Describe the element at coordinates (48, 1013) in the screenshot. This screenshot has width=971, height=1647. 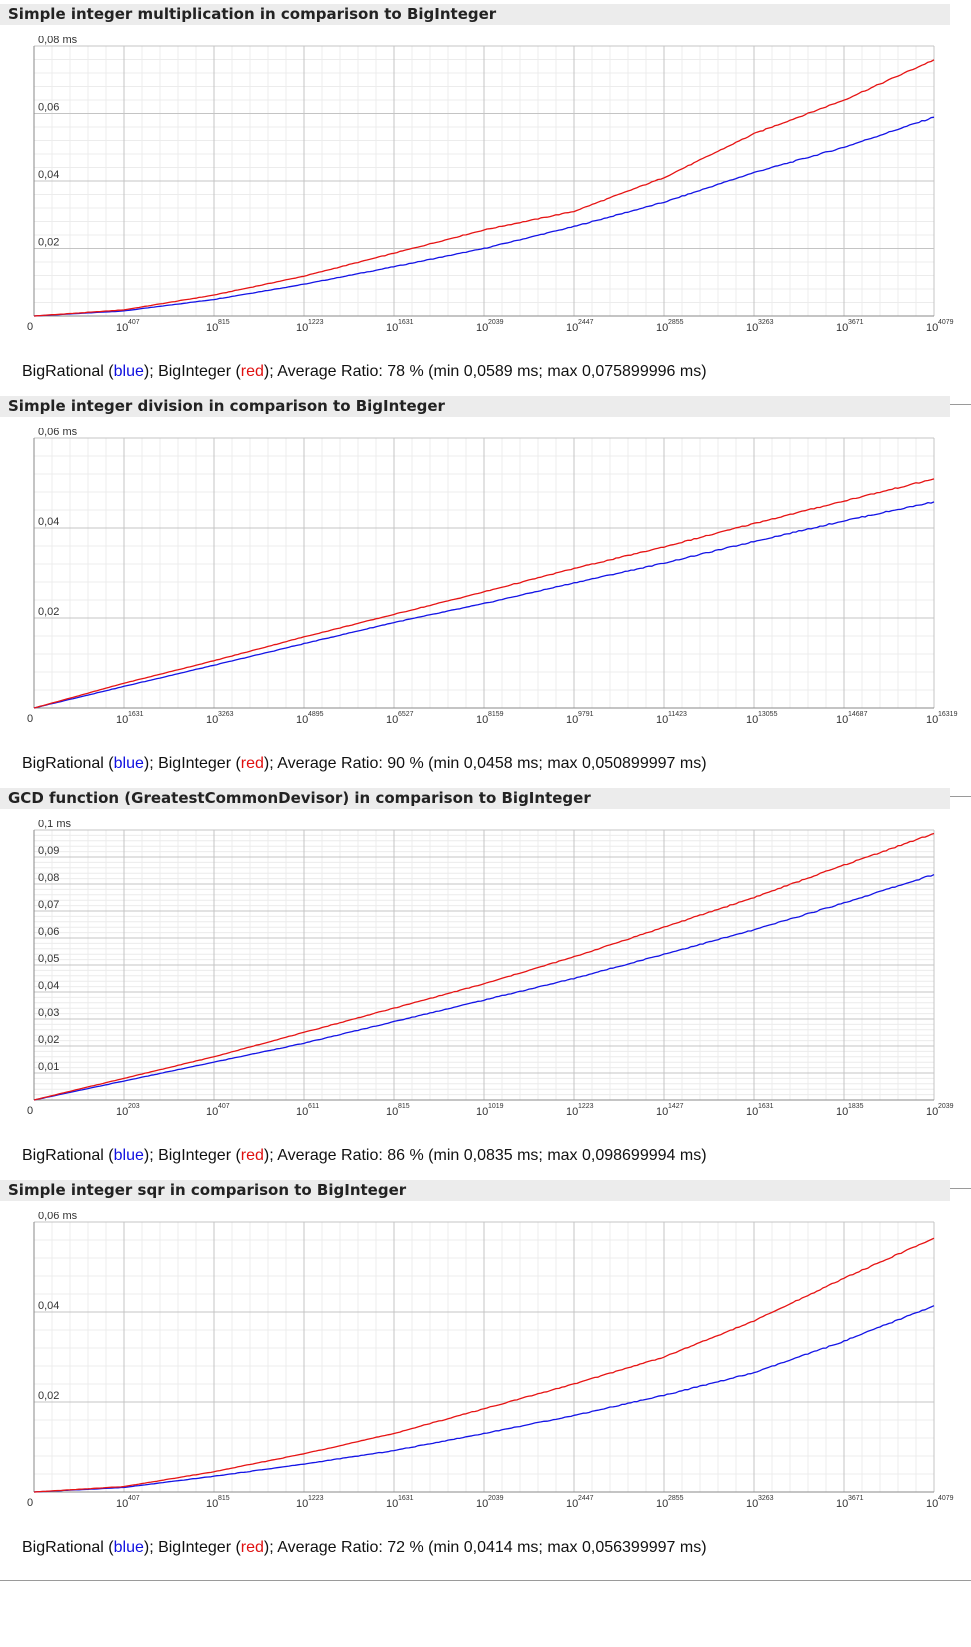
I see `y-tick-label: 0,03` at that location.